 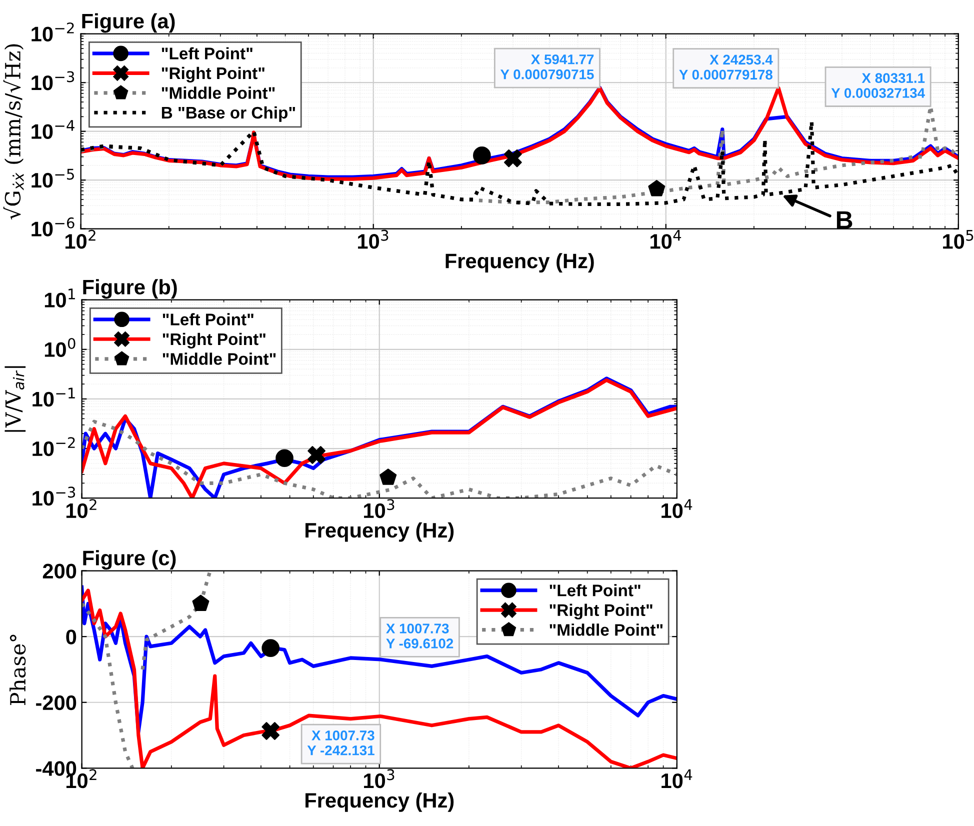 What do you see at coordinates (878, 85) in the screenshot?
I see `annotation: X 80331.1 Y 0.000327134` at bounding box center [878, 85].